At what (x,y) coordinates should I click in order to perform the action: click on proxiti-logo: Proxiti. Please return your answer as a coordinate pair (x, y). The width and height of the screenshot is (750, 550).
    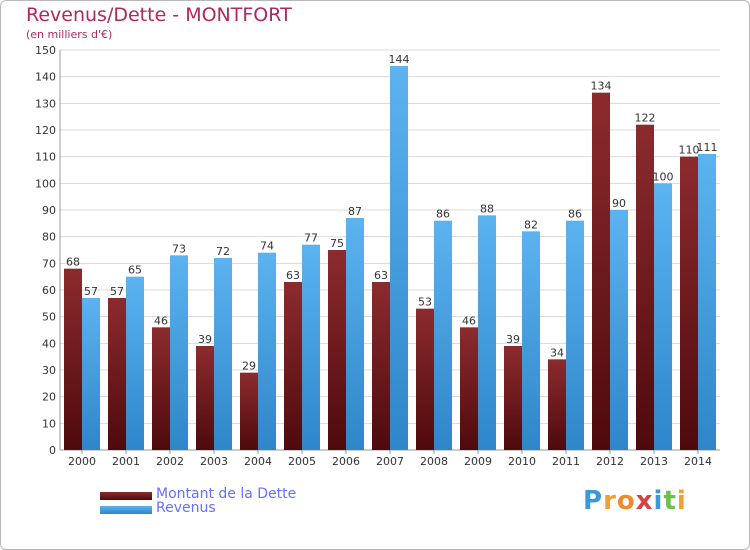
    Looking at the image, I should click on (635, 501).